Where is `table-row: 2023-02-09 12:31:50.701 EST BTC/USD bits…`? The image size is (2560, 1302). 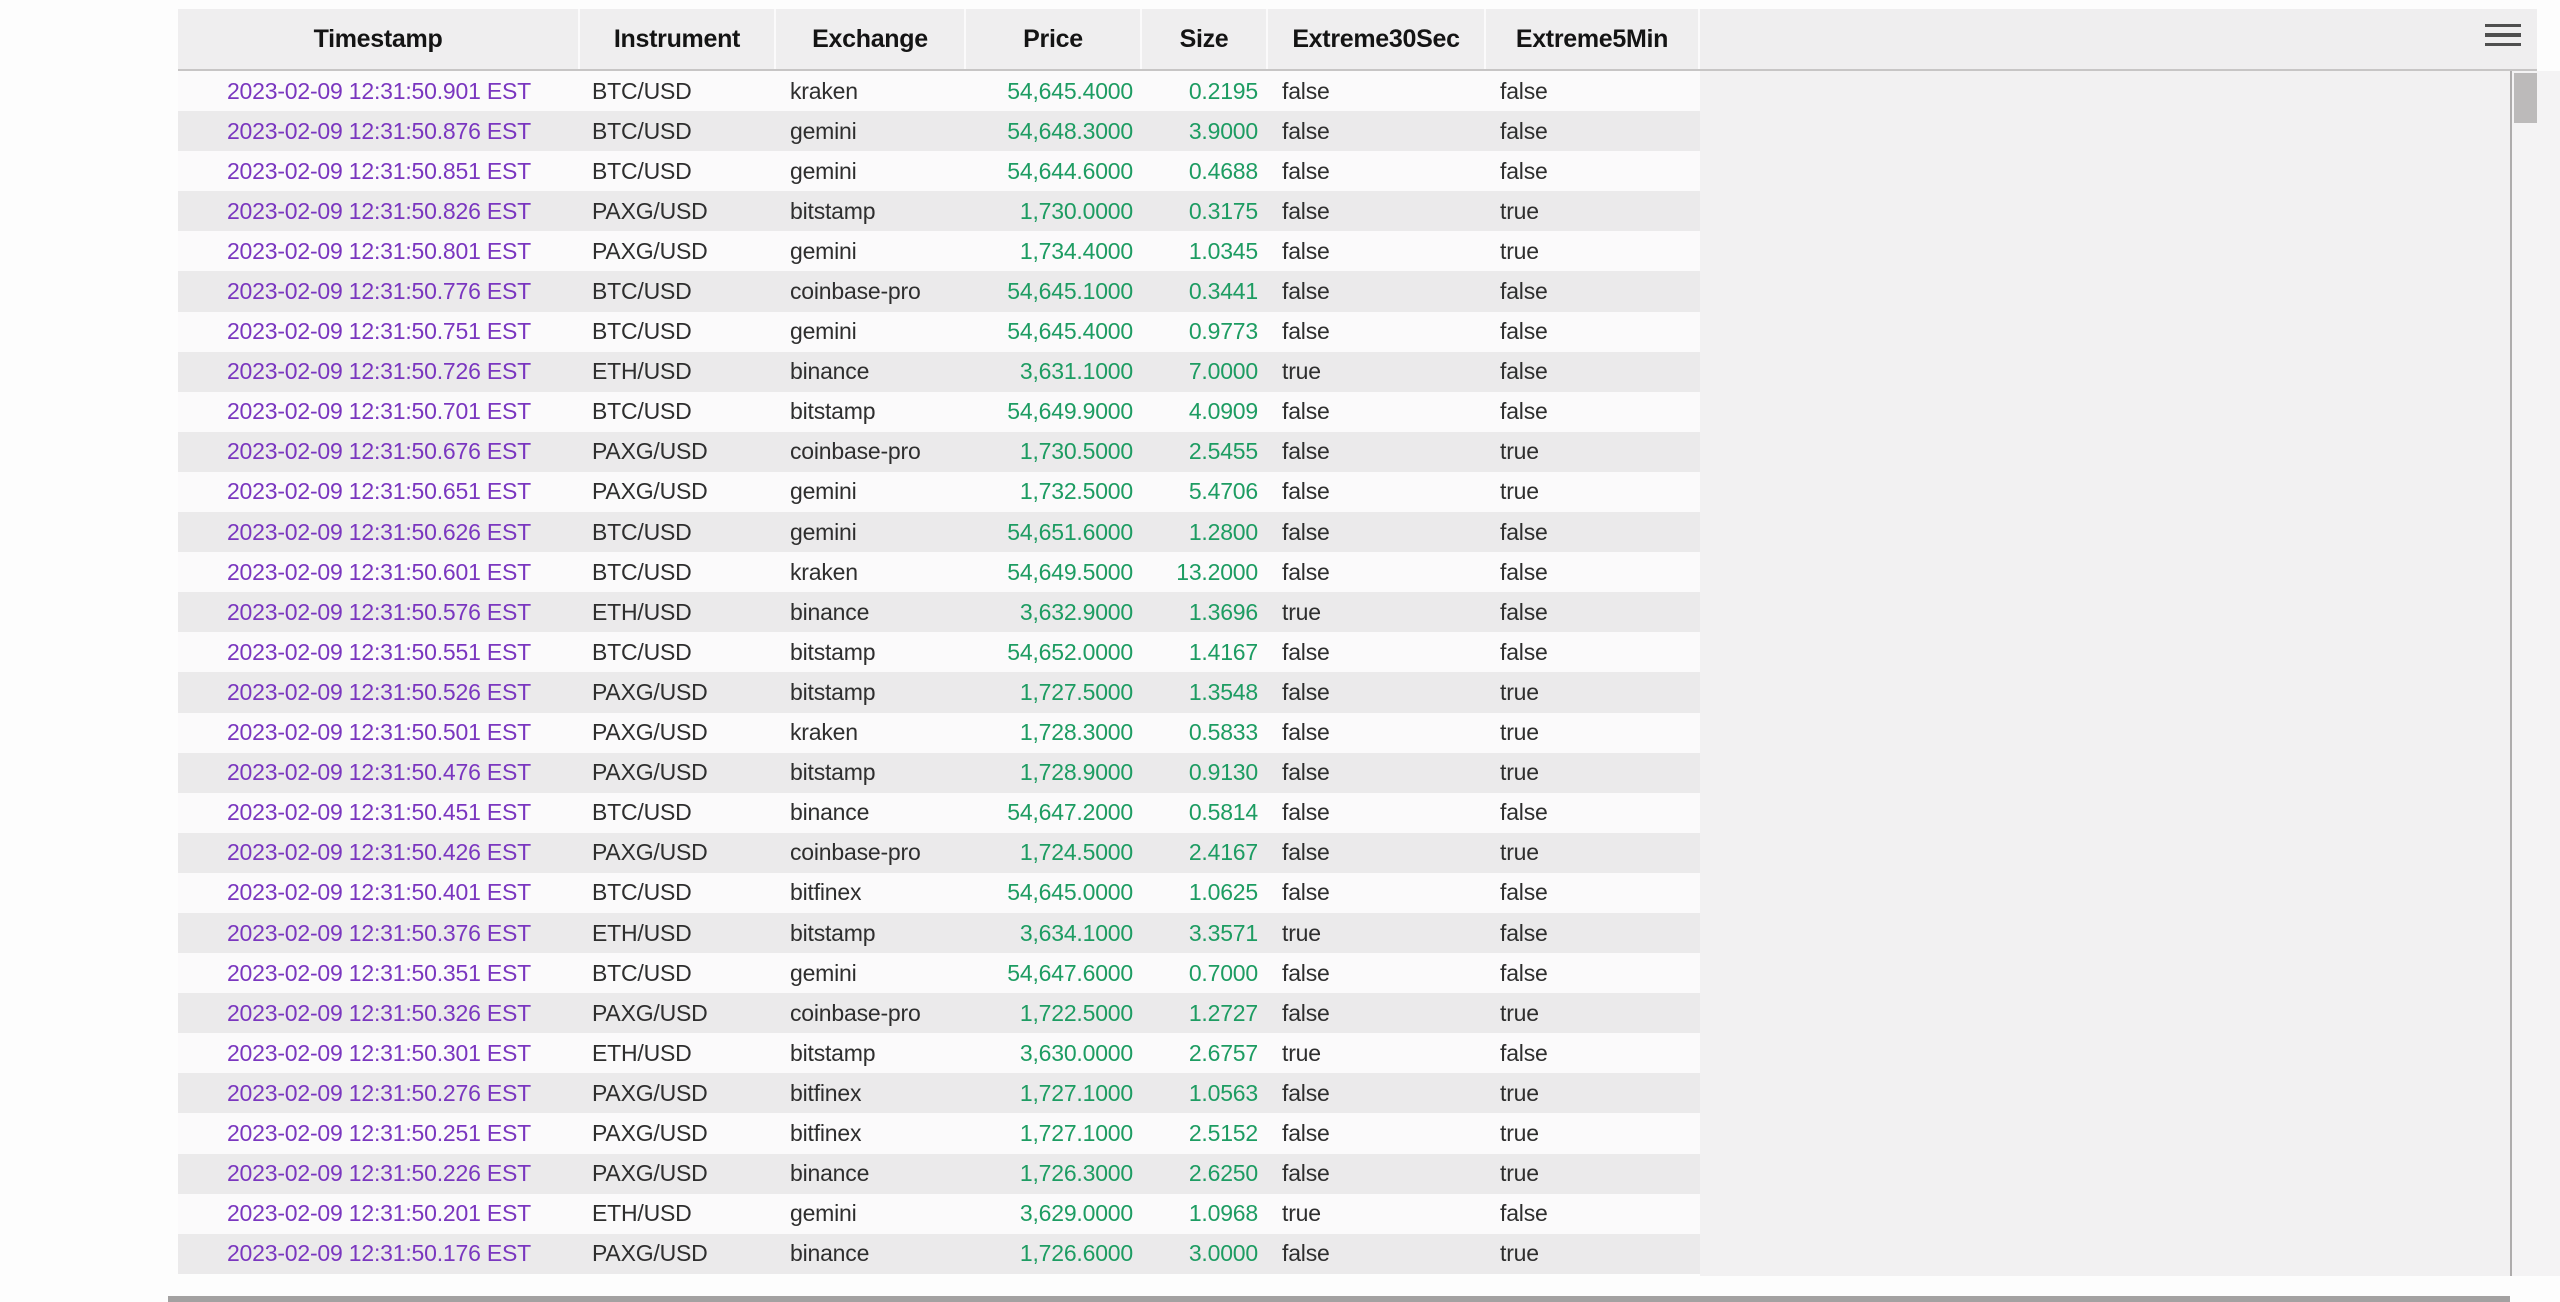 table-row: 2023-02-09 12:31:50.701 EST BTC/USD bits… is located at coordinates (939, 411).